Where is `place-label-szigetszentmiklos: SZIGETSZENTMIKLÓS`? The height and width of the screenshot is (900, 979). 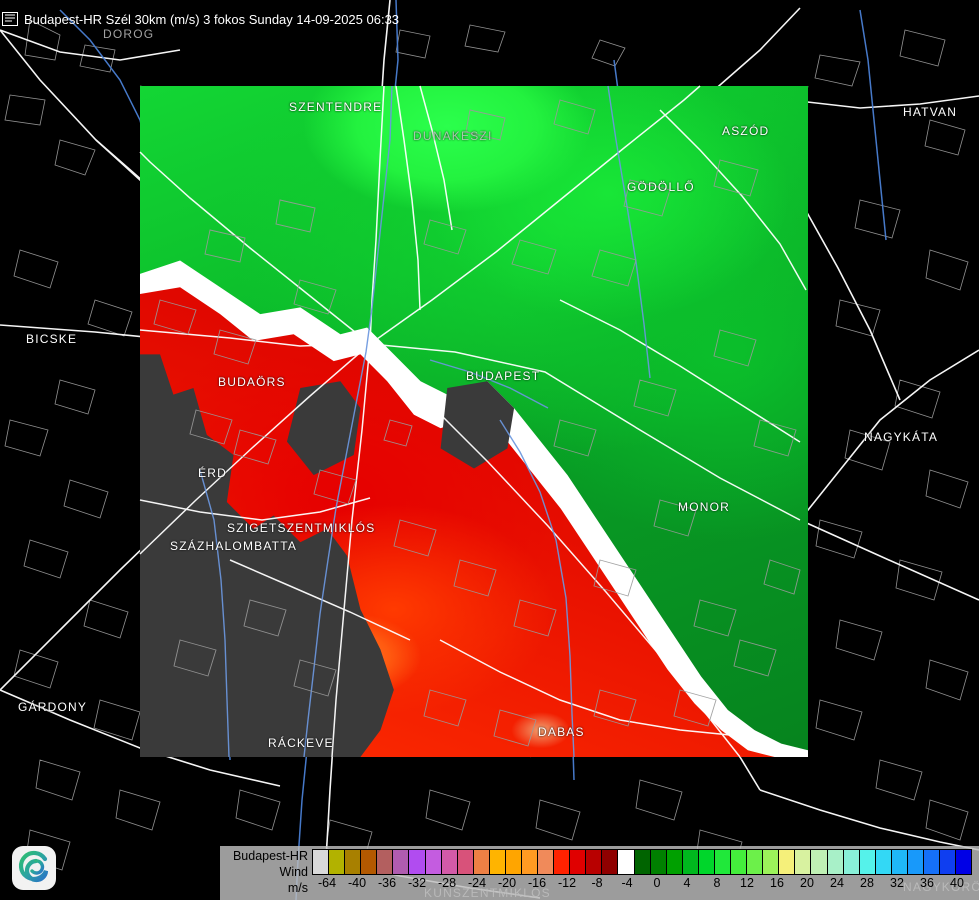 place-label-szigetszentmiklos: SZIGETSZENTMIKLÓS is located at coordinates (301, 528).